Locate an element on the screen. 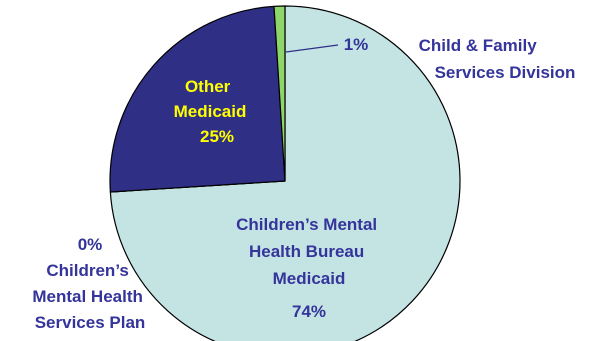  leader-line-child-family is located at coordinates (312, 48).